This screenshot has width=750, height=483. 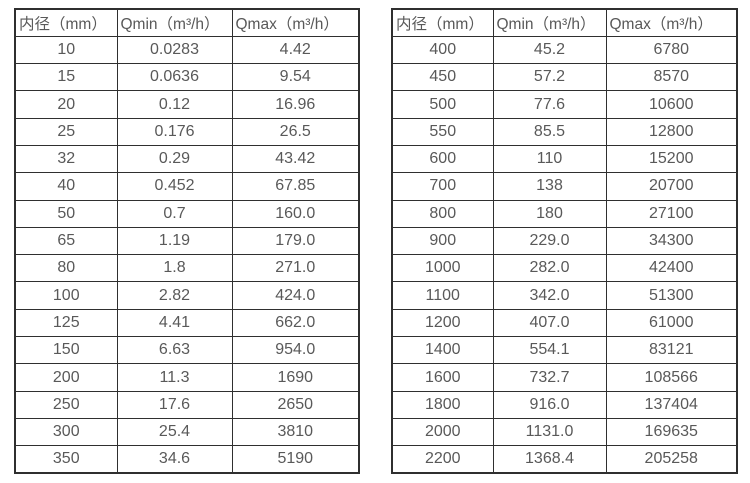 I want to click on table-cell: 900, so click(x=442, y=241).